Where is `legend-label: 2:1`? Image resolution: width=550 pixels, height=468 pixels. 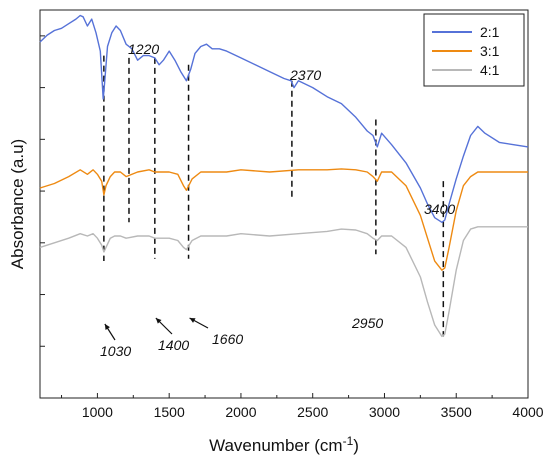
legend-label: 2:1 is located at coordinates (490, 32).